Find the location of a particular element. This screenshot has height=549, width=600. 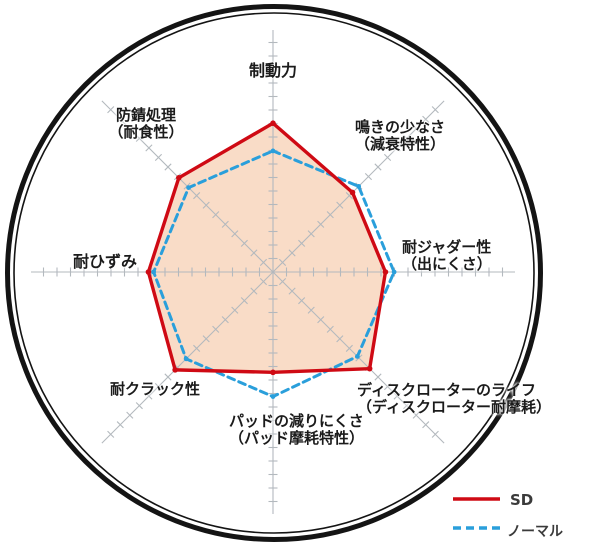

axis-label-crack-resistance: 耐クラック性 is located at coordinates (155, 389).